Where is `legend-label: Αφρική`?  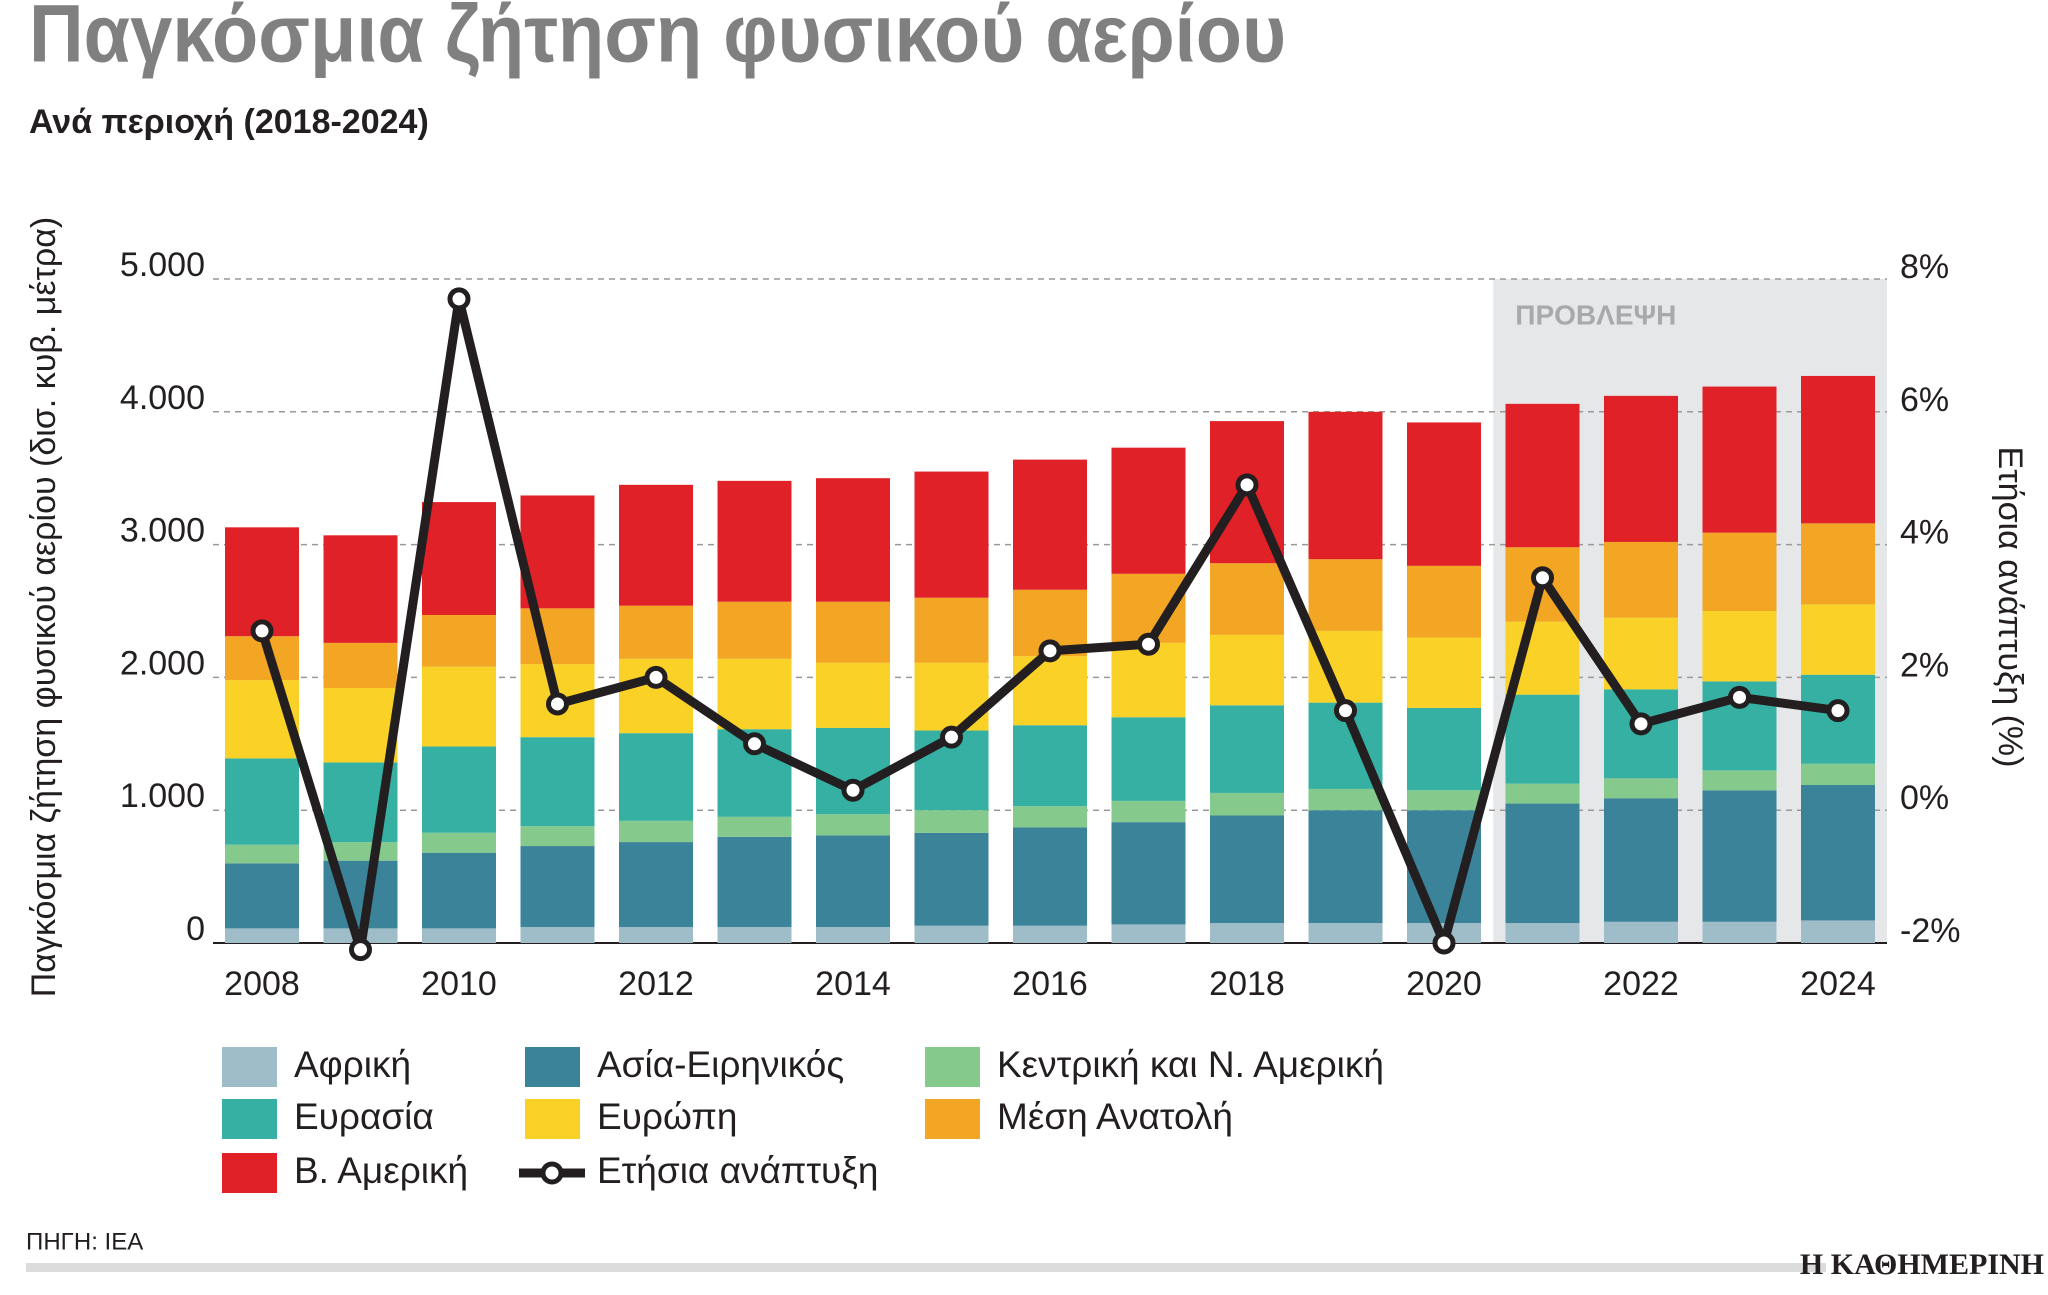 legend-label: Αφρική is located at coordinates (352, 1064).